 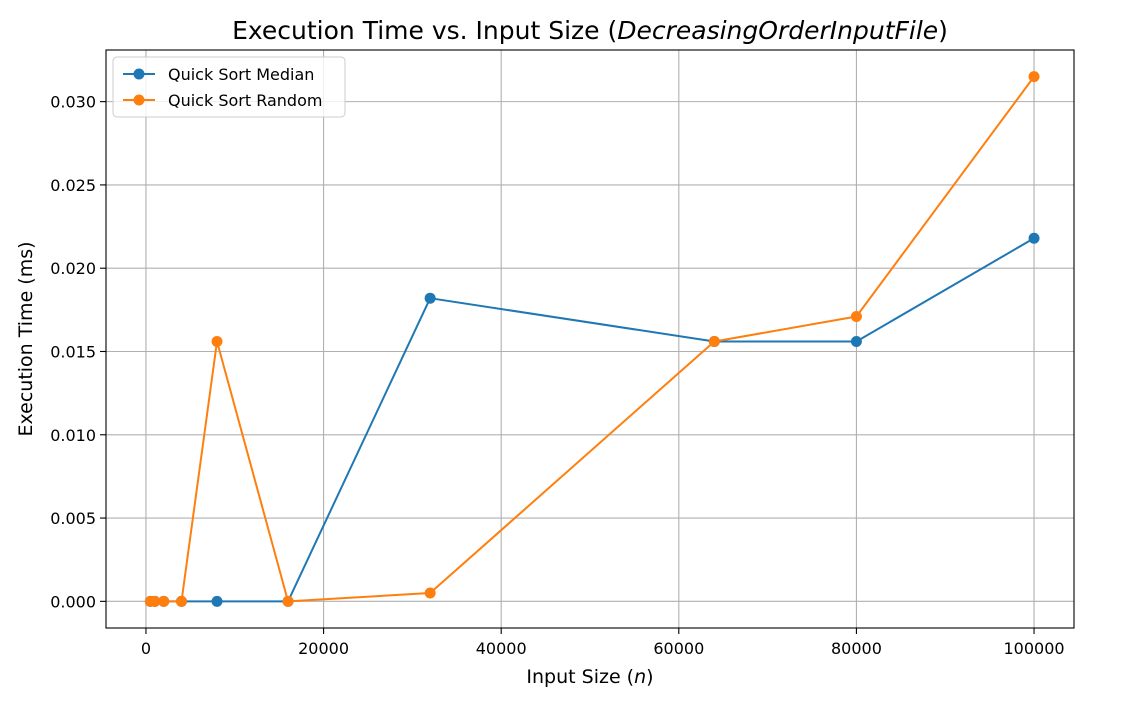 What do you see at coordinates (26, 338) in the screenshot?
I see `y-axis-label: Execution Time (ms)` at bounding box center [26, 338].